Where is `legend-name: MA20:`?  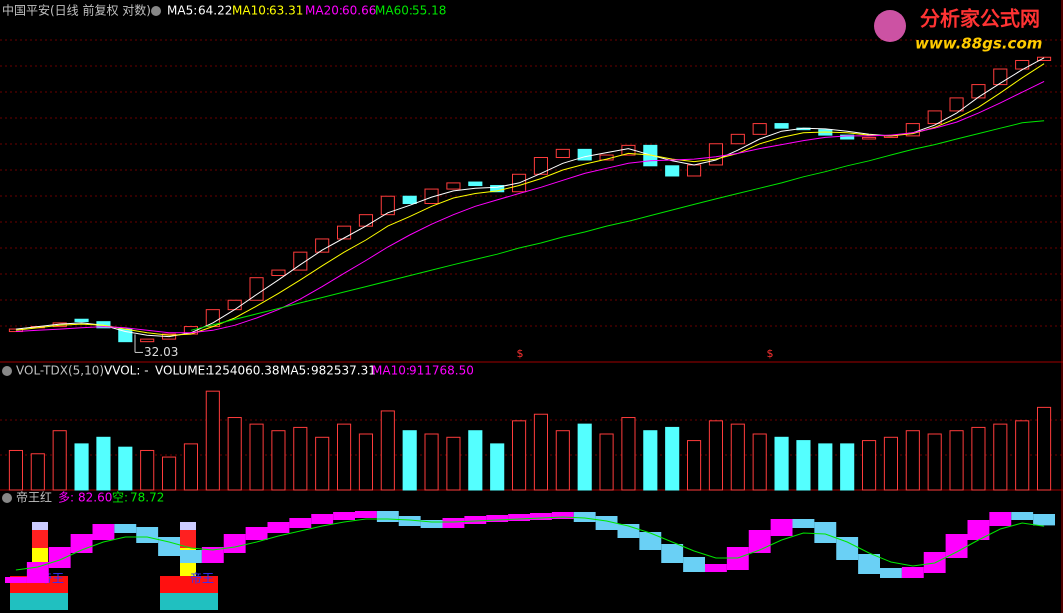
legend-name: MA20: is located at coordinates (324, 11).